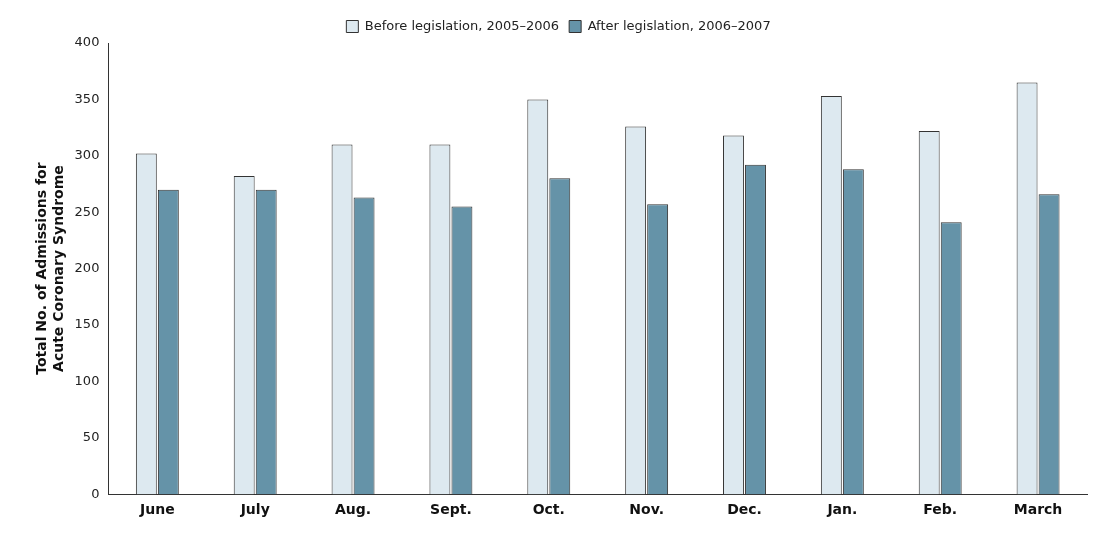 This screenshot has width=1107, height=537. What do you see at coordinates (87, 267) in the screenshot?
I see `y-tick-label: 200` at bounding box center [87, 267].